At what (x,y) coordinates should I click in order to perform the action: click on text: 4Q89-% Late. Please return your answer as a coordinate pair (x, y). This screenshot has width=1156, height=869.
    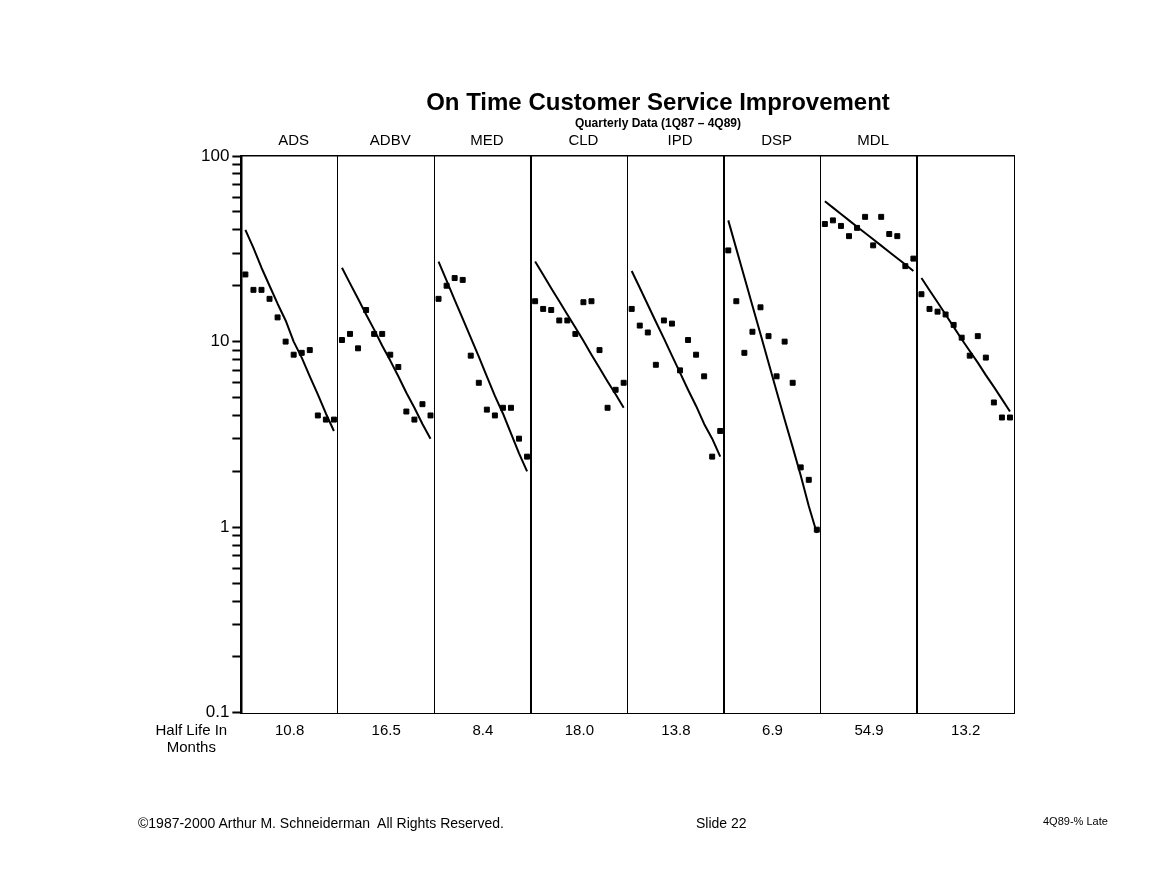
    Looking at the image, I should click on (1075, 821).